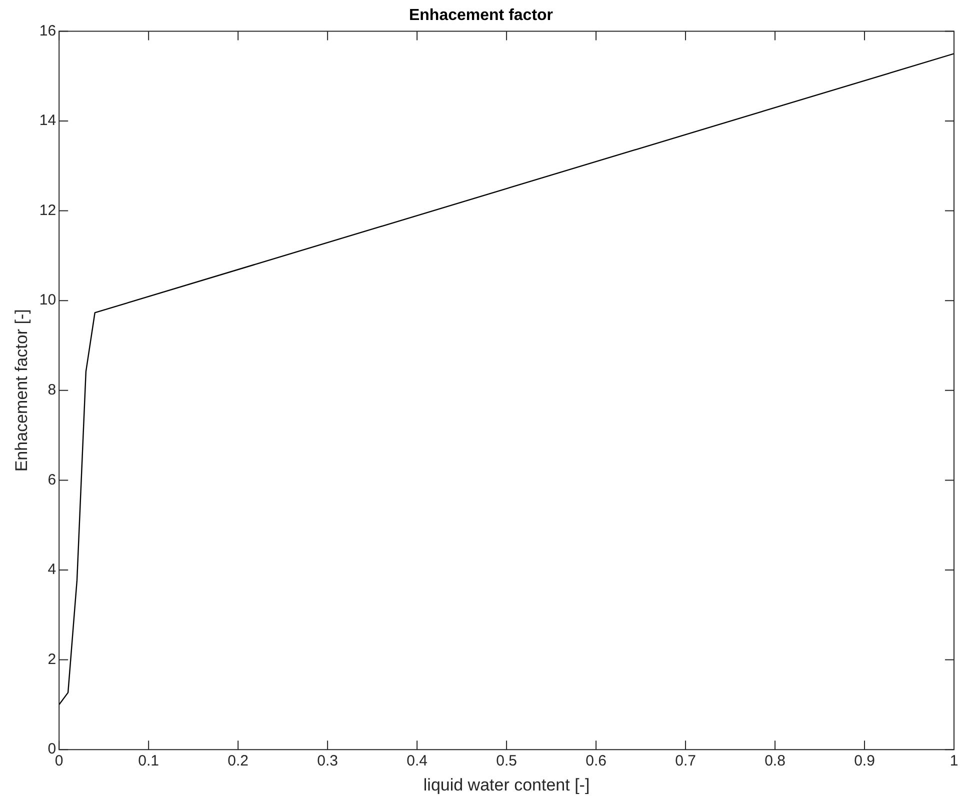 This screenshot has width=963, height=804. Describe the element at coordinates (481, 15) in the screenshot. I see `chart-title: Enhacement factor` at that location.